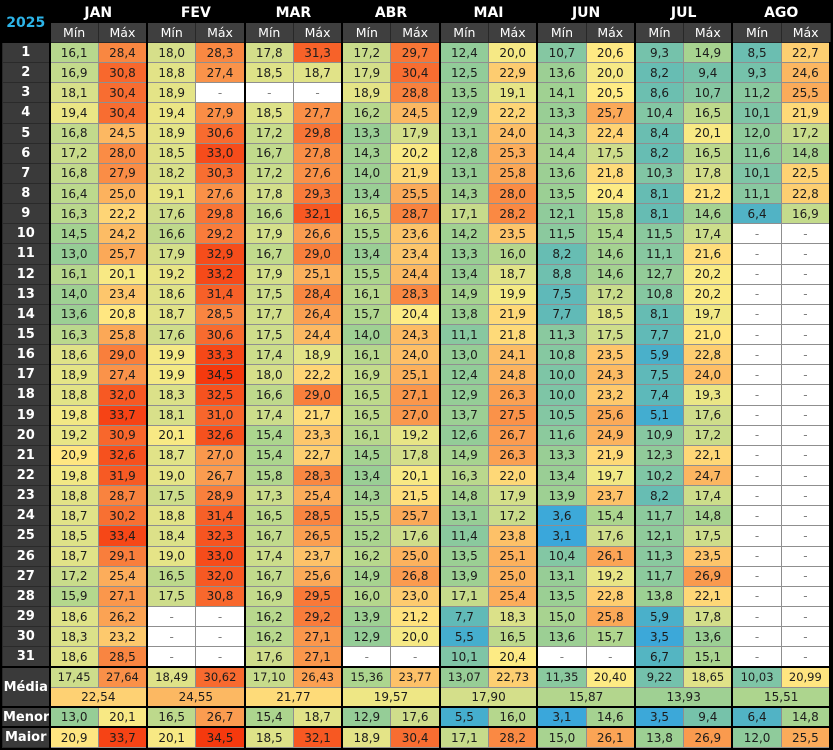 This screenshot has height=750, width=833. I want to click on cell-day30-jan-max: 23,2, so click(122, 637).